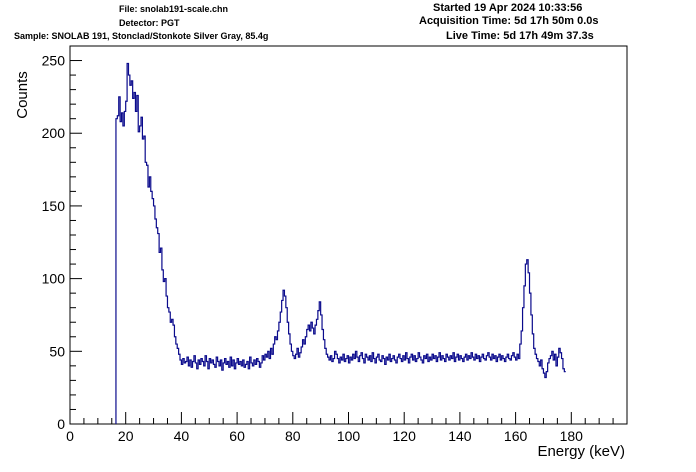 Image resolution: width=696 pixels, height=472 pixels. What do you see at coordinates (460, 436) in the screenshot?
I see `x-tick-label: 140` at bounding box center [460, 436].